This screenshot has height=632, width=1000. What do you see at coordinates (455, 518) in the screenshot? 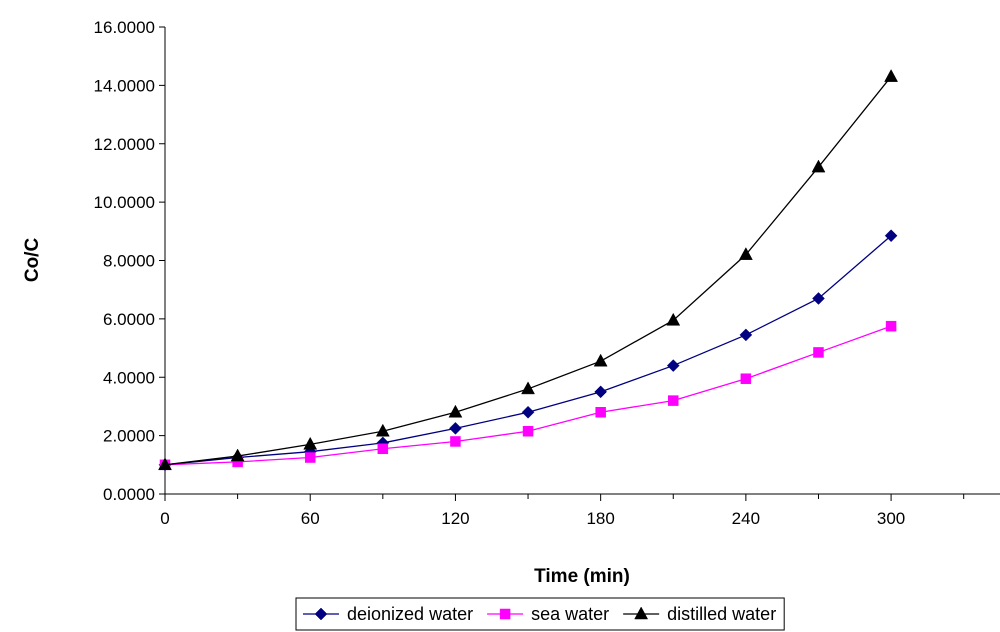
I see `x-tick-label: 120` at bounding box center [455, 518].